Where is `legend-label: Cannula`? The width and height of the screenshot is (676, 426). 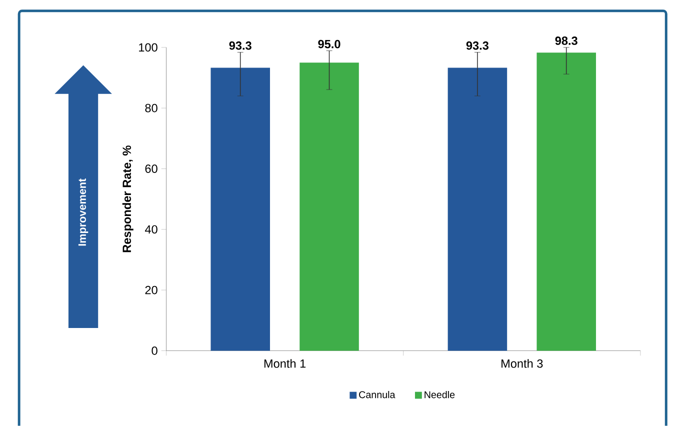 legend-label: Cannula is located at coordinates (377, 394).